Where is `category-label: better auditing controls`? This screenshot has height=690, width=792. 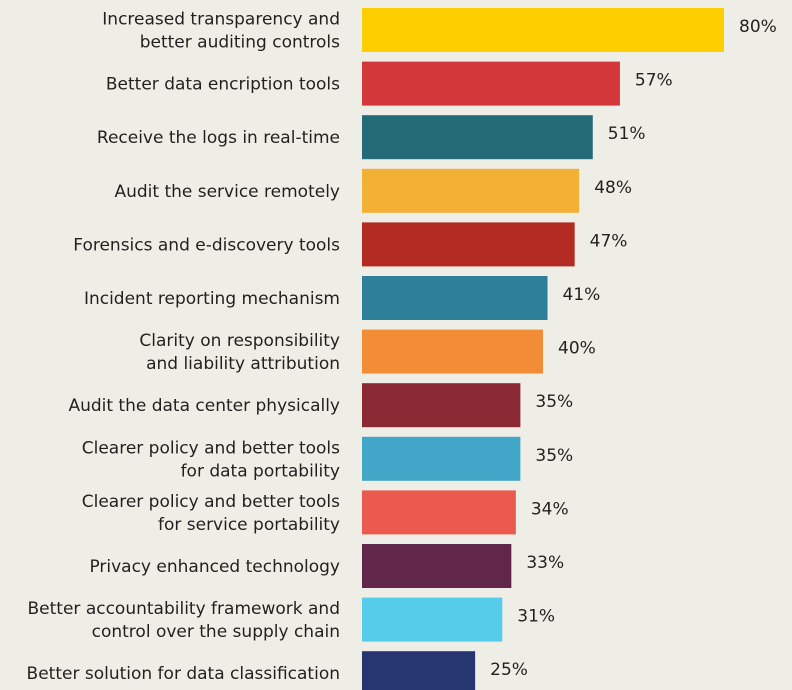
category-label: better auditing controls is located at coordinates (240, 43).